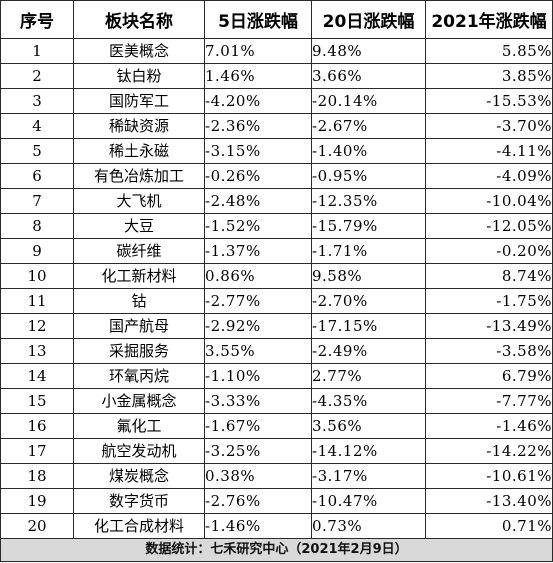 This screenshot has height=563, width=553. Describe the element at coordinates (489, 326) in the screenshot. I see `cell-ytd-change: -13.49%` at that location.